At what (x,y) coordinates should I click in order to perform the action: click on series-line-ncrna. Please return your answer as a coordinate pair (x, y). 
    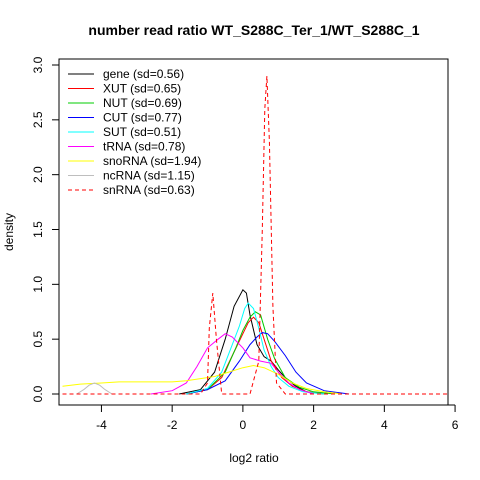
    Looking at the image, I should click on (94, 388).